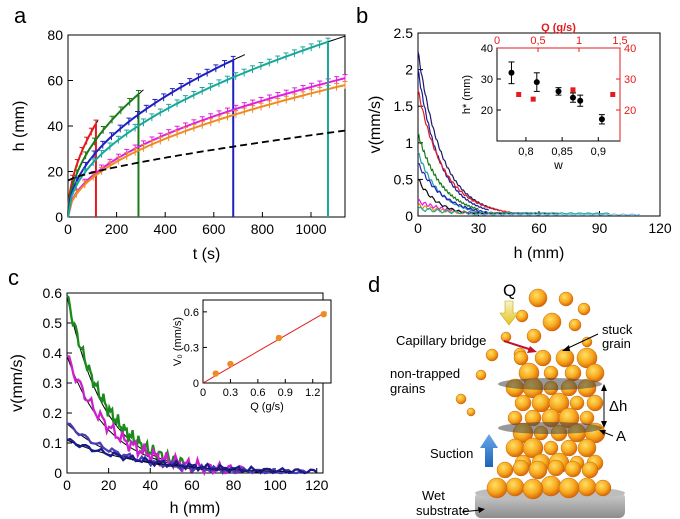 This screenshot has width=680, height=519. What do you see at coordinates (53, 293) in the screenshot?
I see `y-tick-label: 0.6` at bounding box center [53, 293].